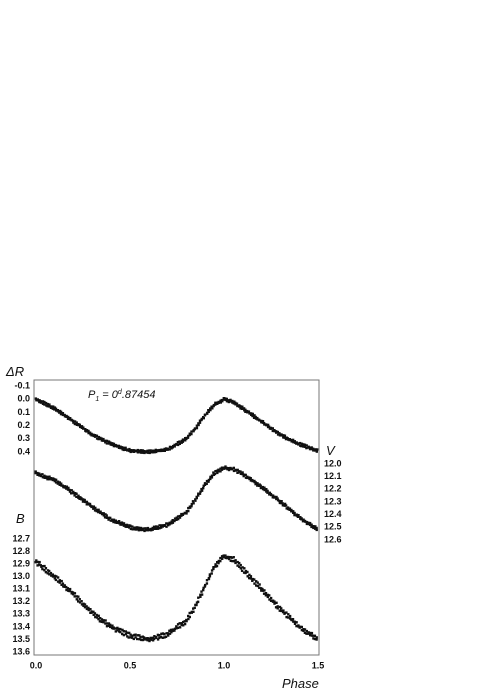 The width and height of the screenshot is (491, 693). Describe the element at coordinates (120, 392) in the screenshot. I see `period-superscript: d` at that location.